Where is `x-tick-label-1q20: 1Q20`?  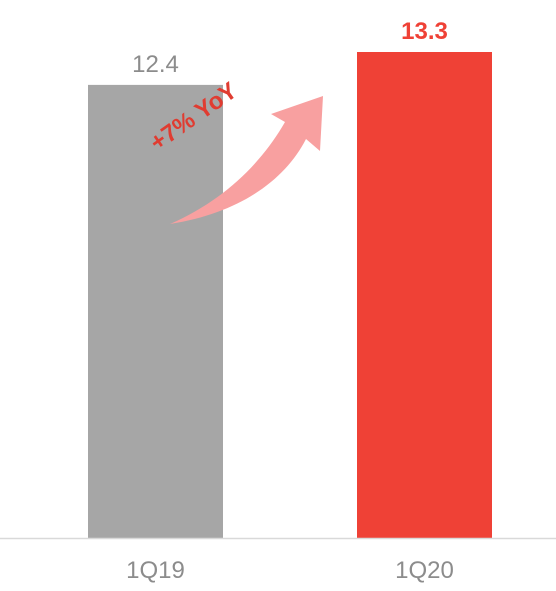
x-tick-label-1q20: 1Q20 is located at coordinates (424, 570).